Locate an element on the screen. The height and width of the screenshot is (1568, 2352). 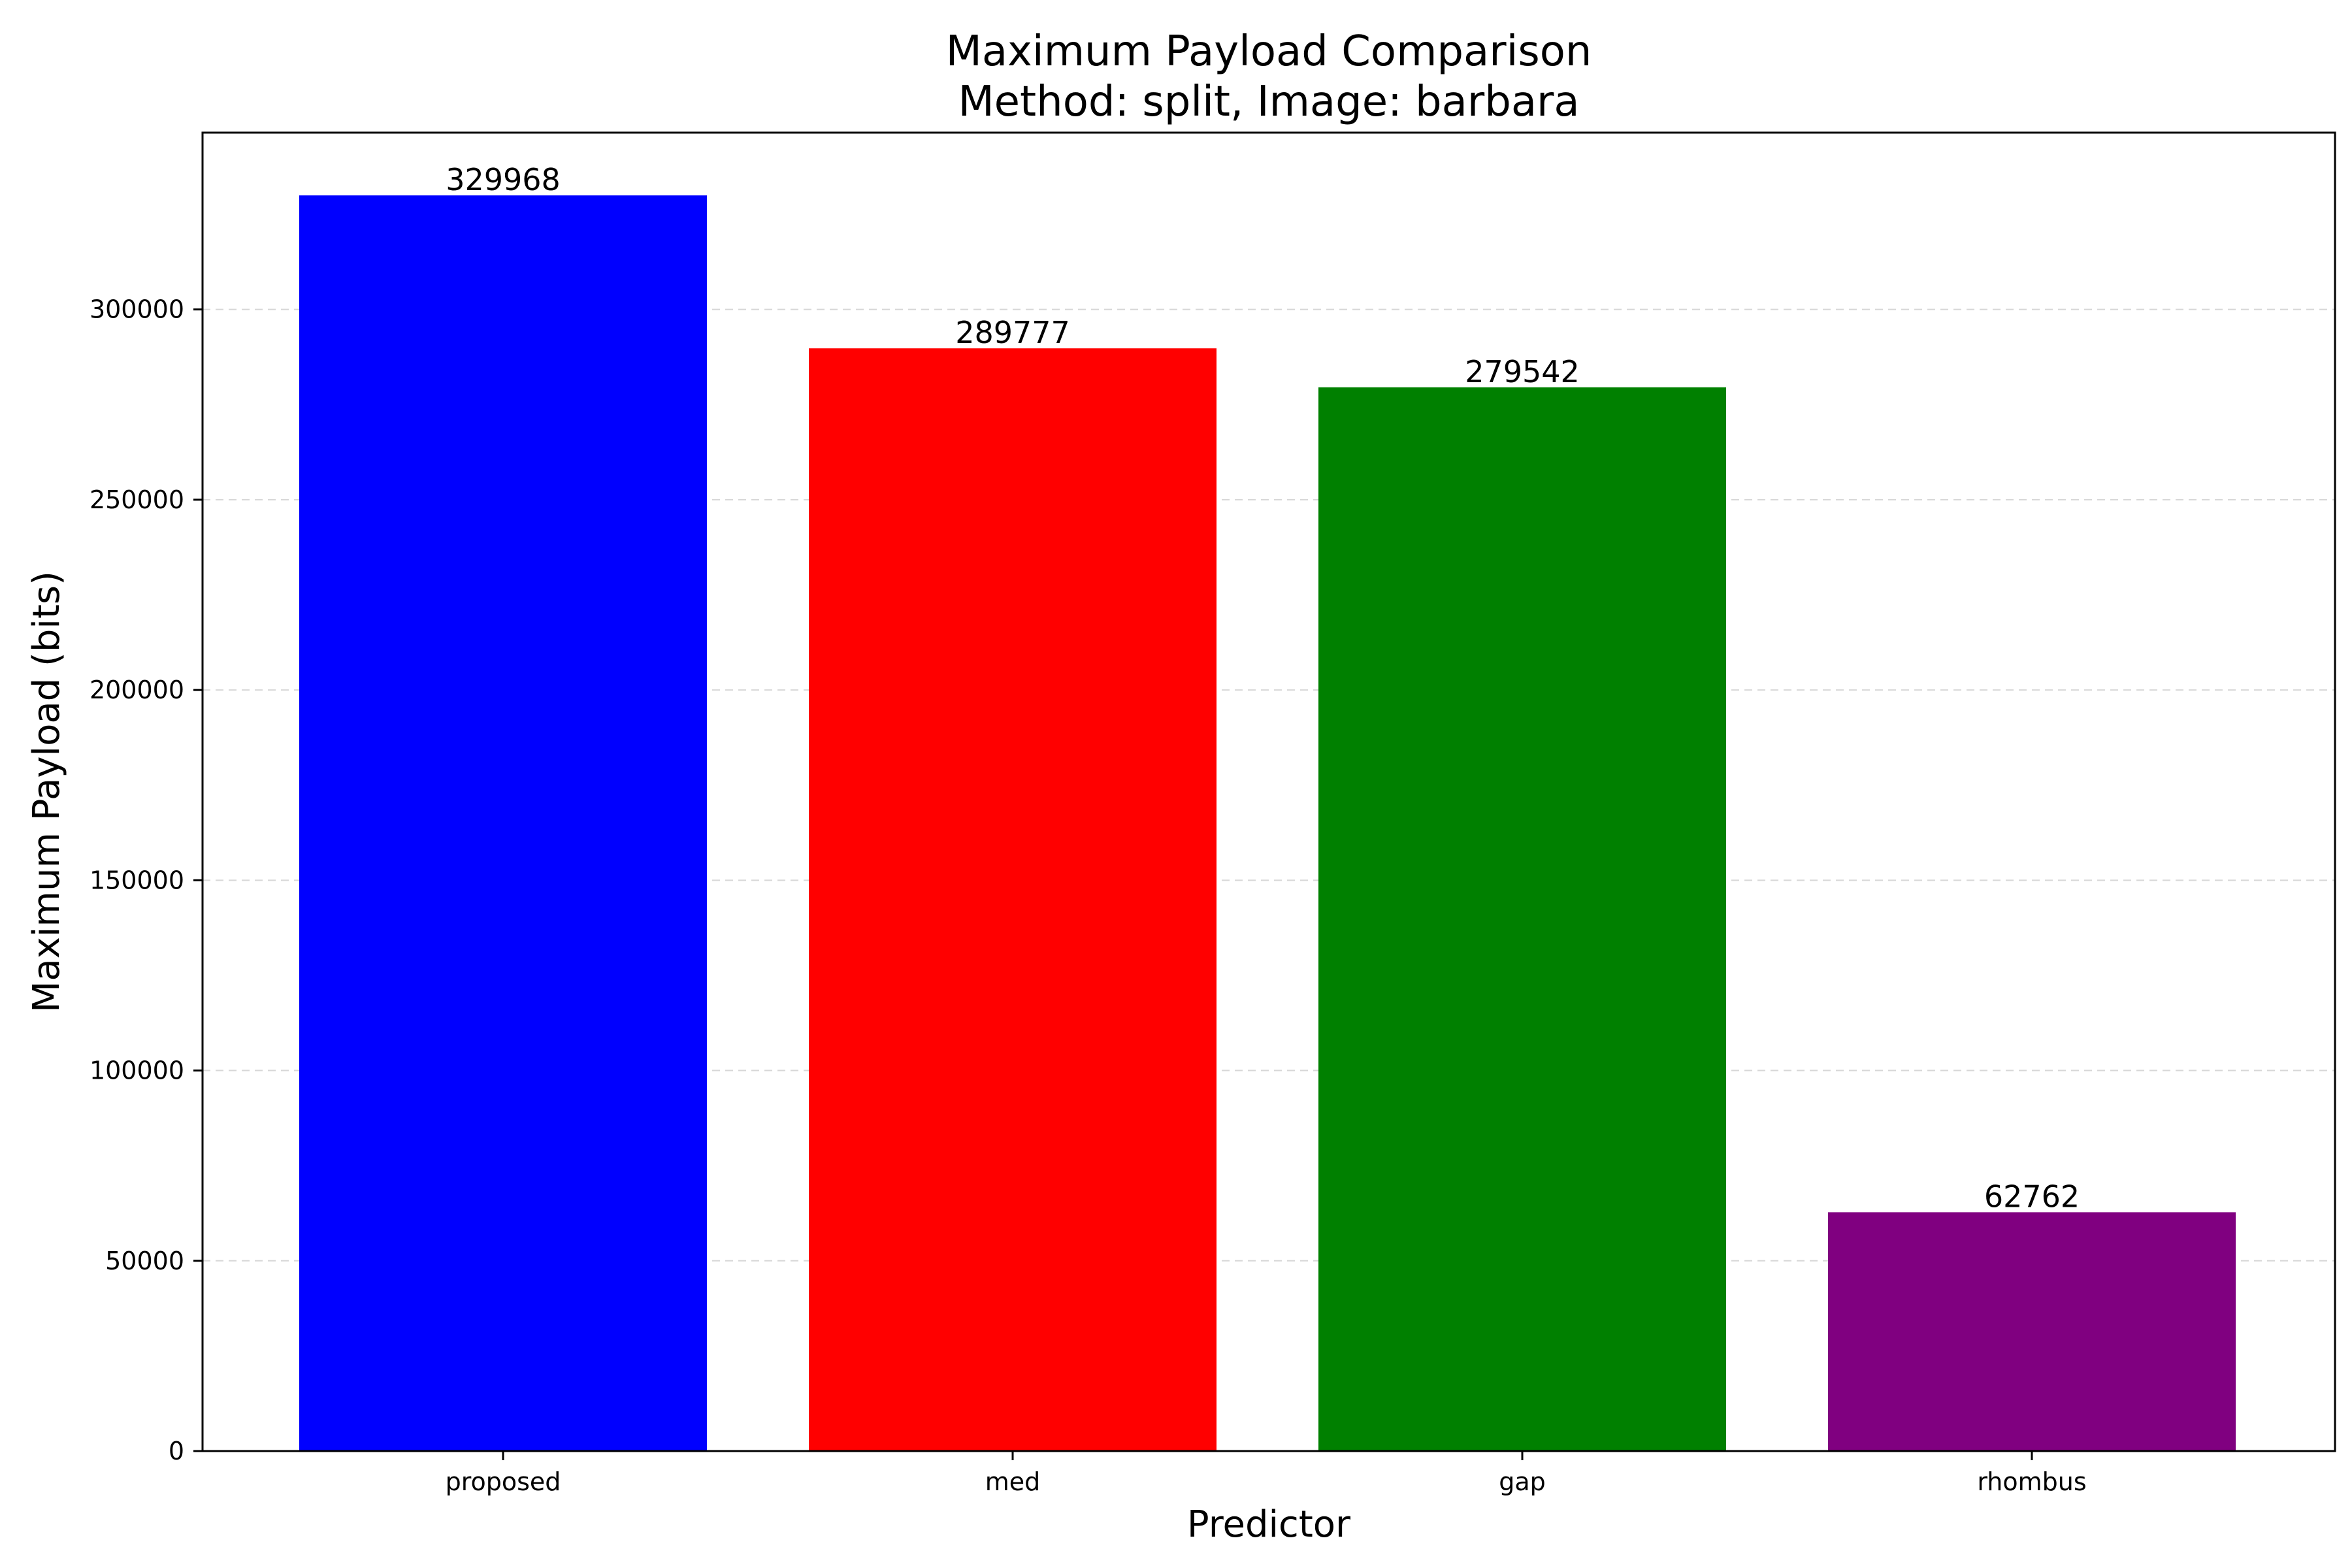
data-label-gap: 279542 is located at coordinates (1522, 371).